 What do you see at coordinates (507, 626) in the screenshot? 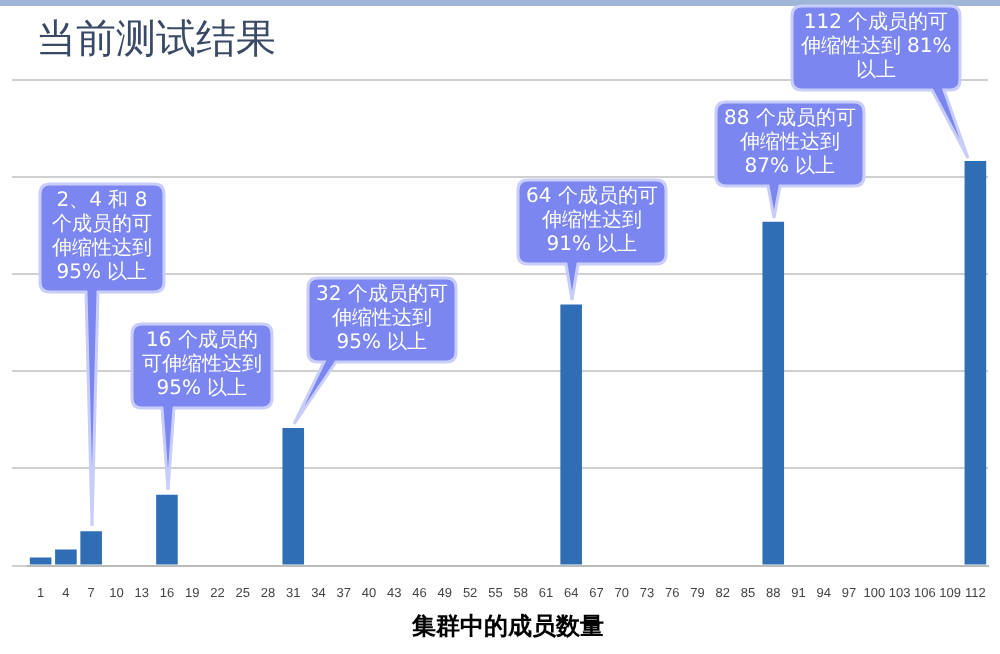
I see `x-axis-title: 集群中的成员数量` at bounding box center [507, 626].